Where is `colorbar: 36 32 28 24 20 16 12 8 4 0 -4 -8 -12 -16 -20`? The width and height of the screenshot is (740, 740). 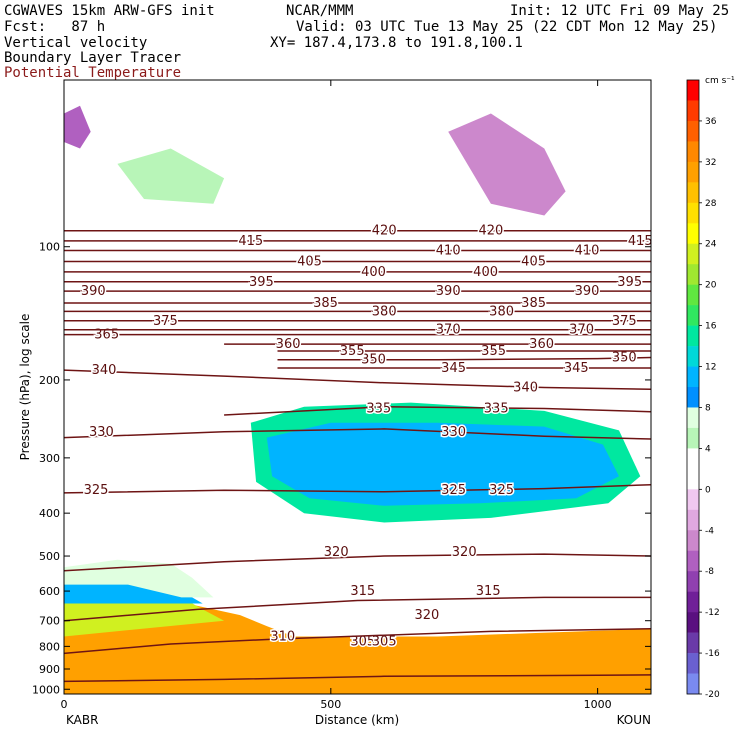 colorbar: 36 32 28 24 20 16 12 8 4 0 -4 -8 -12 -16 -20 is located at coordinates (703, 389).